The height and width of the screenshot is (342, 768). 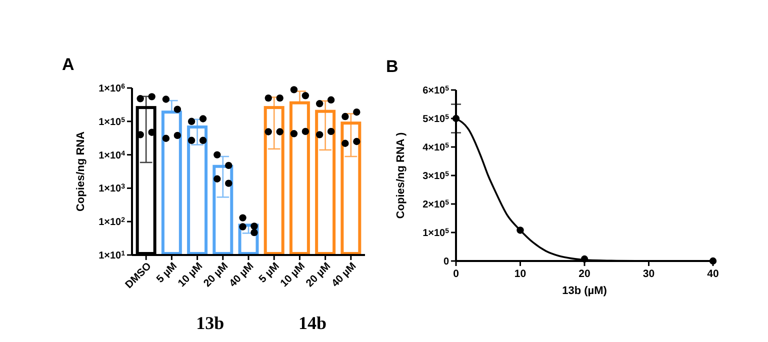 What do you see at coordinates (210, 323) in the screenshot?
I see `text: 13b` at bounding box center [210, 323].